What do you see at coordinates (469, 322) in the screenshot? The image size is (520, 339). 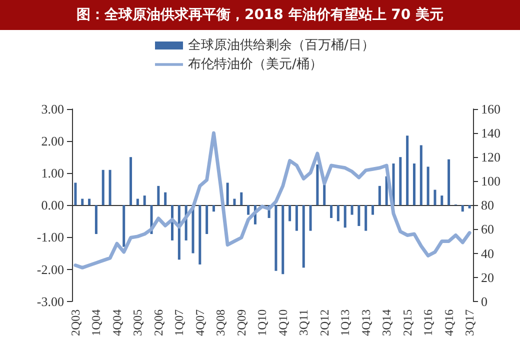 I see `x-tick-label: 3Q17` at bounding box center [469, 322].